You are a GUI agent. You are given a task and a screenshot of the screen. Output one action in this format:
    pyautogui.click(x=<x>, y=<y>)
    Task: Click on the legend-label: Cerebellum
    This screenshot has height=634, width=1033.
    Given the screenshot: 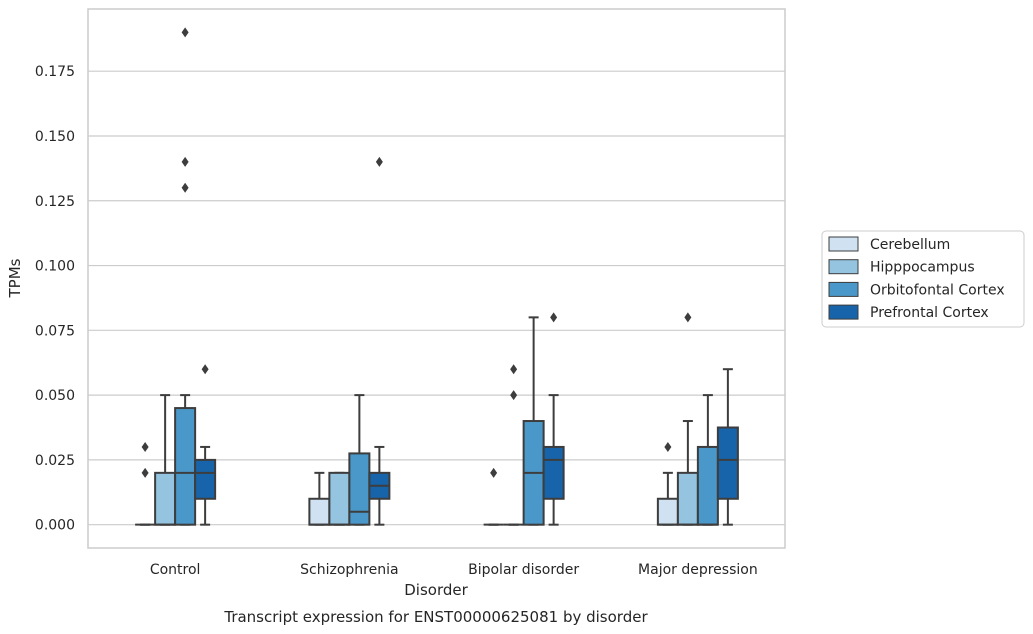 What is the action you would take?
    pyautogui.click(x=910, y=245)
    